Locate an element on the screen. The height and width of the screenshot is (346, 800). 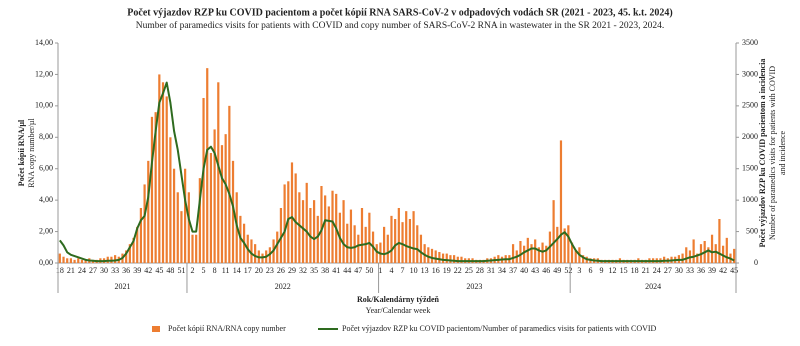
x-tick-label: 31 is located at coordinates (491, 270).